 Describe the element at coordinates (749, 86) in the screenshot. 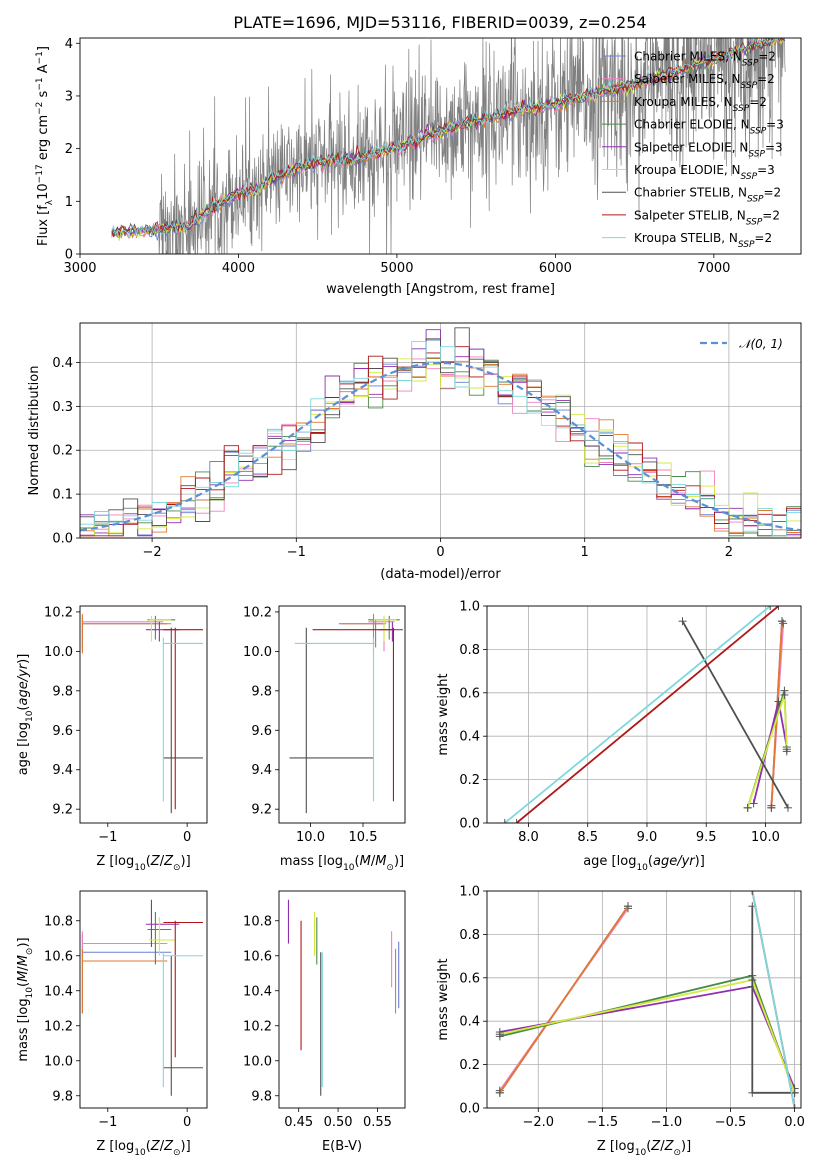

I see `legend-label-salpeter_miles-part: SSP` at that location.